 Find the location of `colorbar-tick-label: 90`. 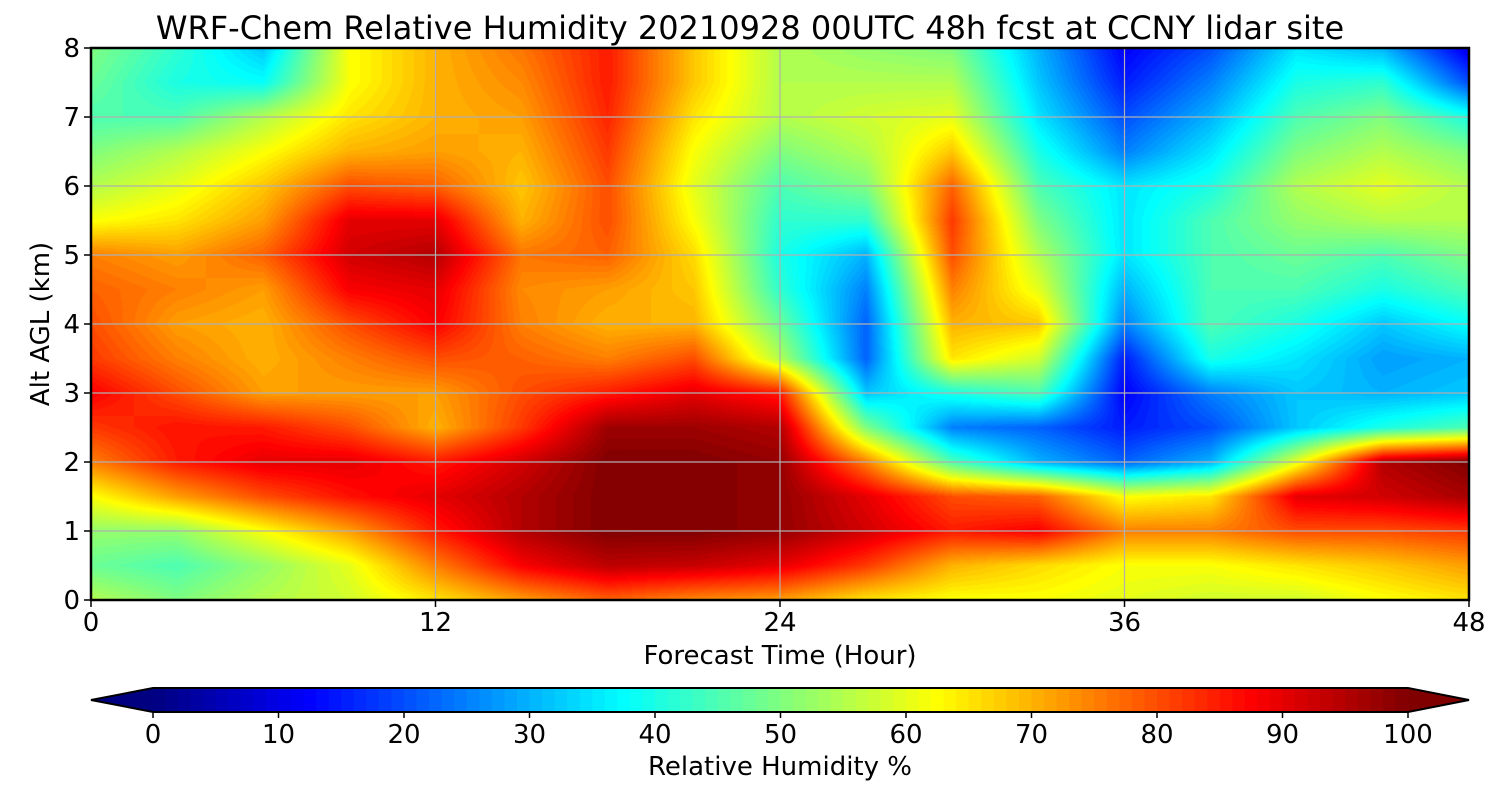

colorbar-tick-label: 90 is located at coordinates (1282, 735).